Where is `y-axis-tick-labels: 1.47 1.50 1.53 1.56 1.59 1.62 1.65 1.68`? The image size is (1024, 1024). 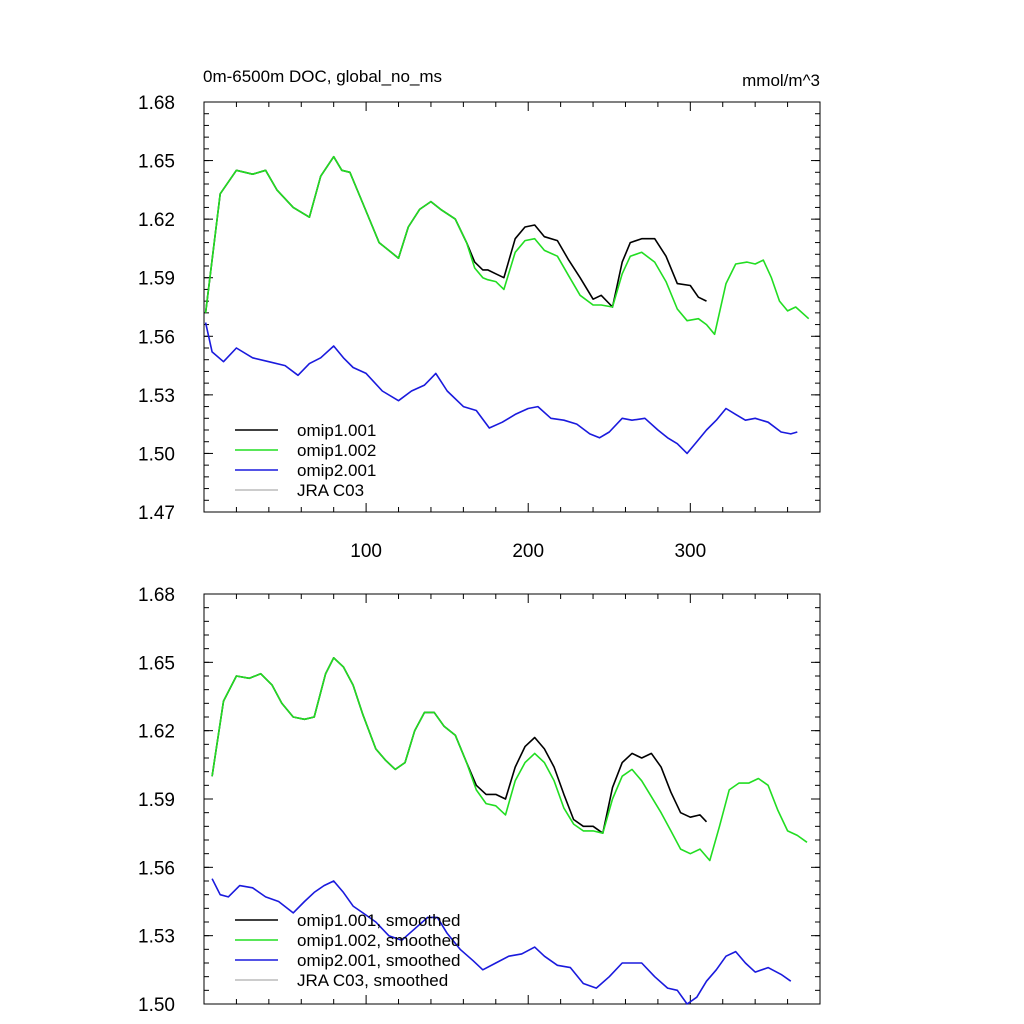
y-axis-tick-labels: 1.47 1.50 1.53 1.56 1.59 1.62 1.65 1.68 is located at coordinates (156, 308).